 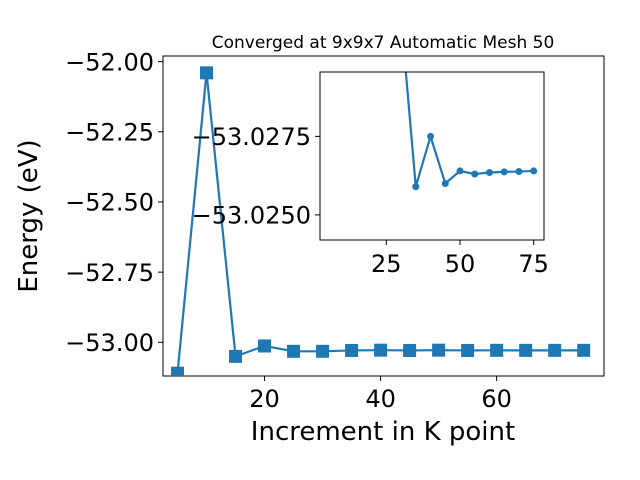 I want to click on main-y-tick-label: −52.25, so click(x=109, y=132).